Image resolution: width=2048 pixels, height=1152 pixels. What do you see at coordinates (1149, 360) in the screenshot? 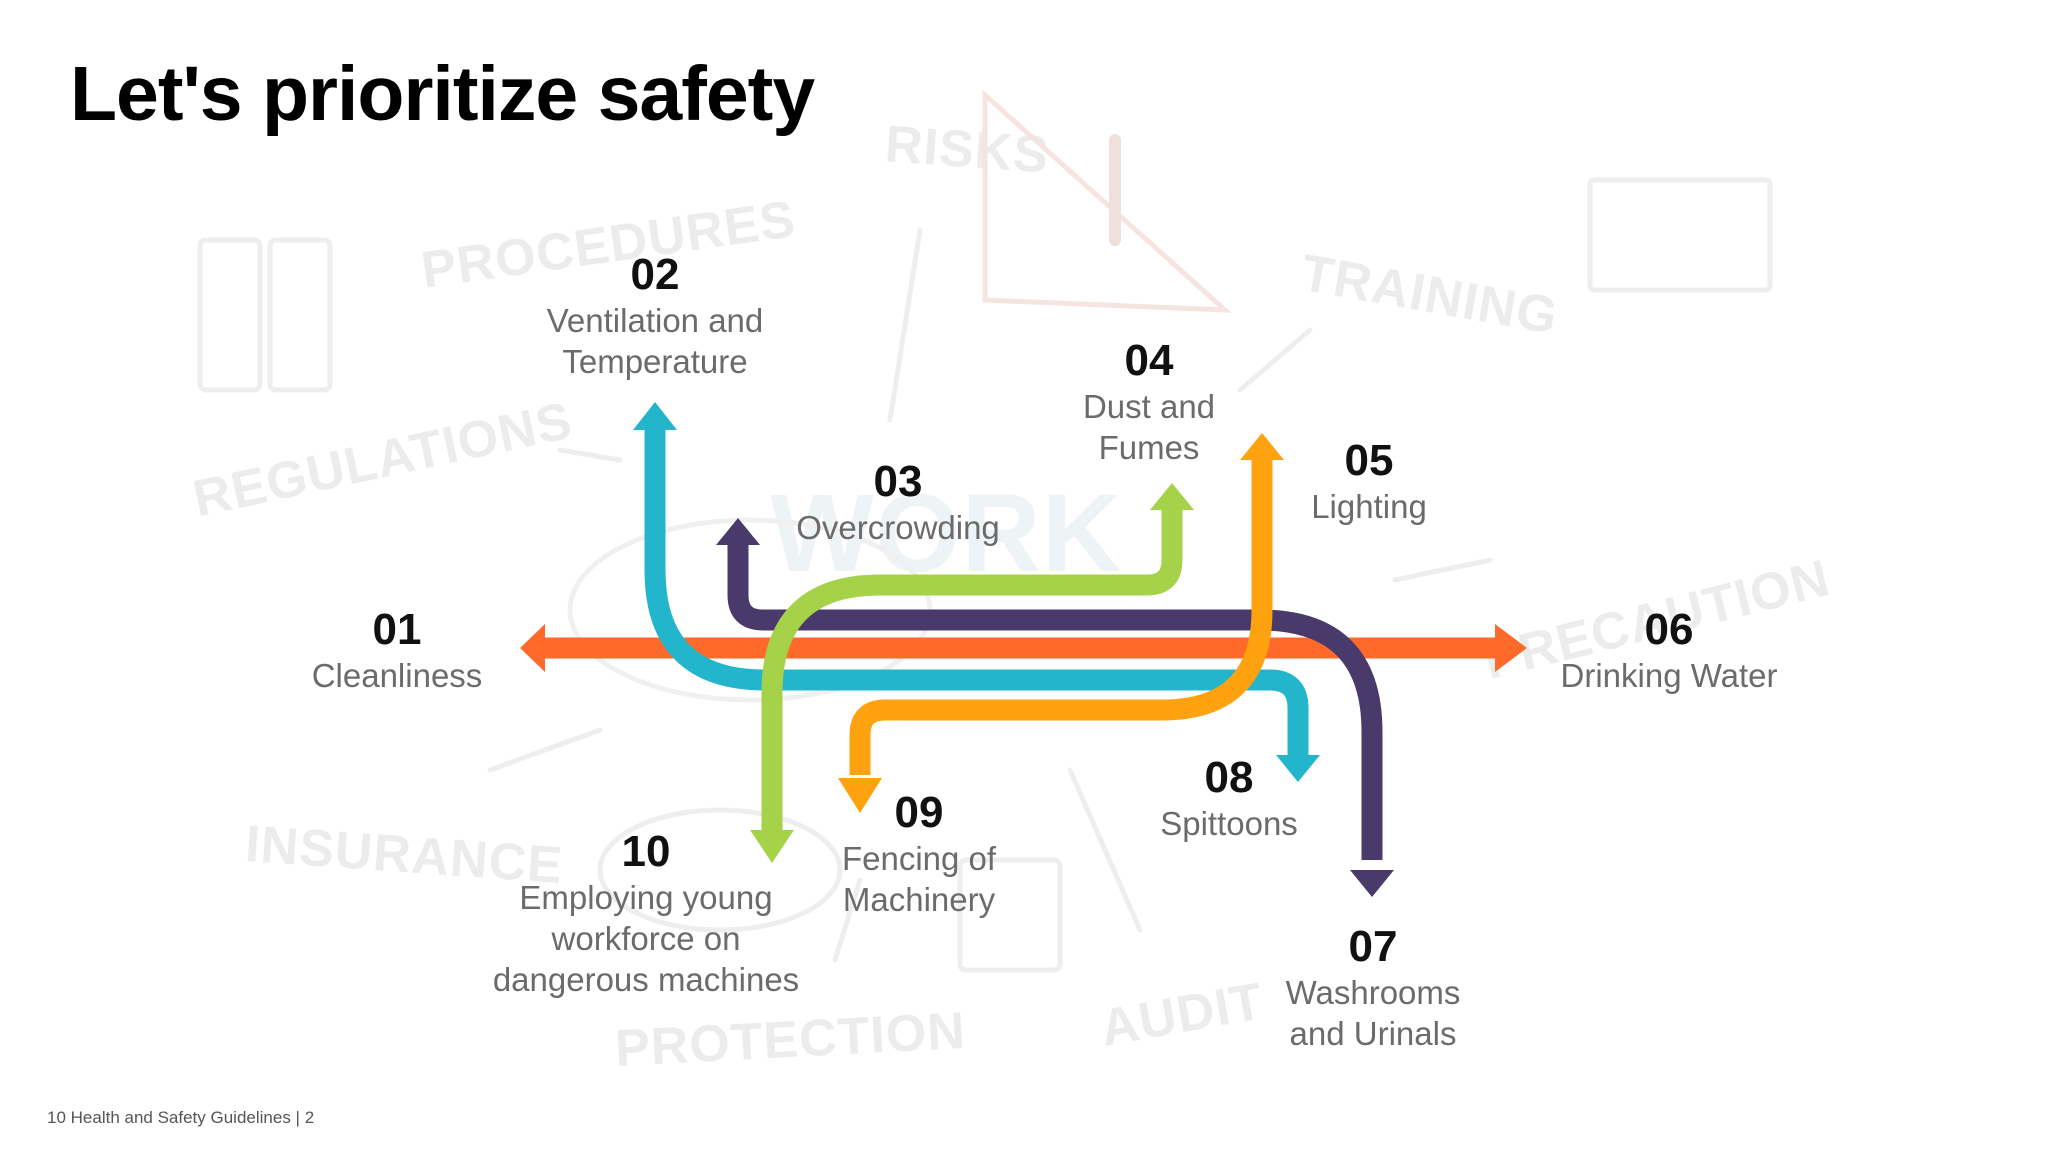
I see `item-number: 04` at bounding box center [1149, 360].